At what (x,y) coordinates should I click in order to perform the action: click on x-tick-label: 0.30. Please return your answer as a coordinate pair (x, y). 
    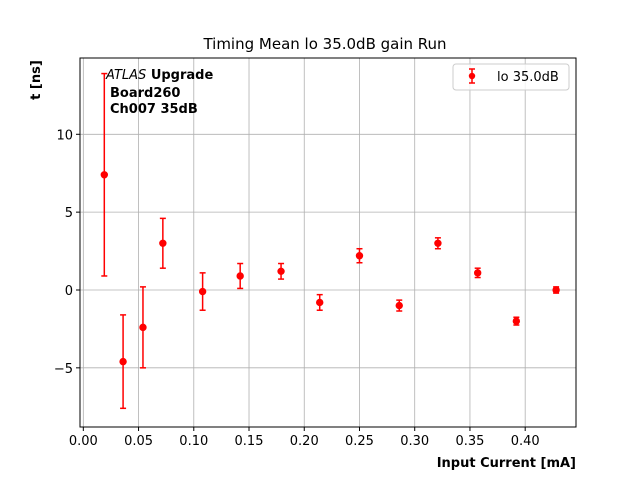
    Looking at the image, I should click on (414, 441).